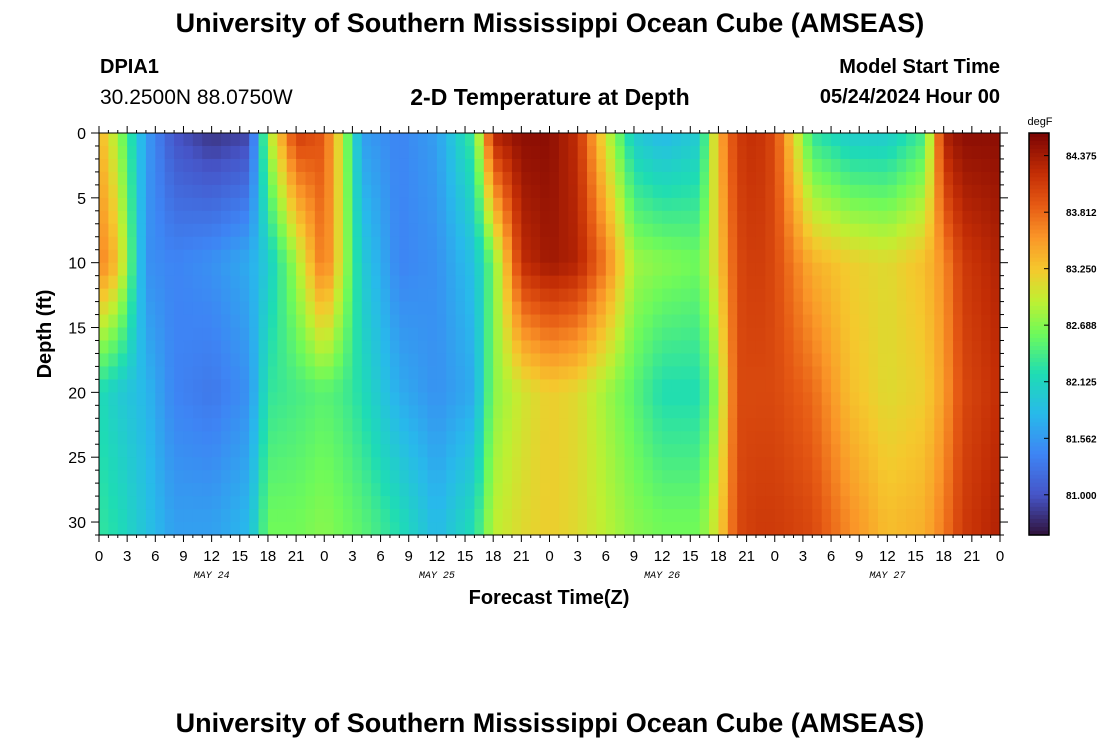 This screenshot has width=1100, height=750. Describe the element at coordinates (1000, 556) in the screenshot. I see `x-tick-label: 0` at that location.